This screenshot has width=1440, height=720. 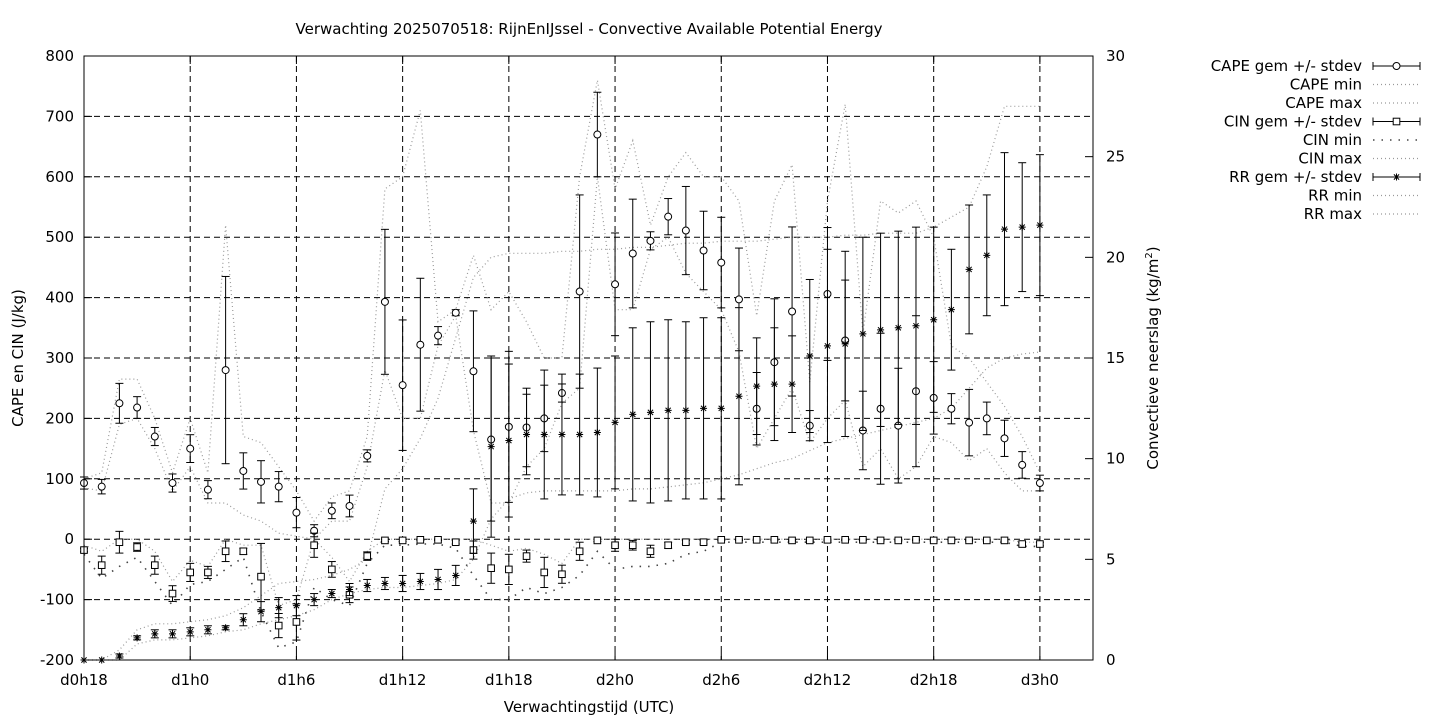 What do you see at coordinates (1111, 559) in the screenshot?
I see `y2-tick-label: 5` at bounding box center [1111, 559].